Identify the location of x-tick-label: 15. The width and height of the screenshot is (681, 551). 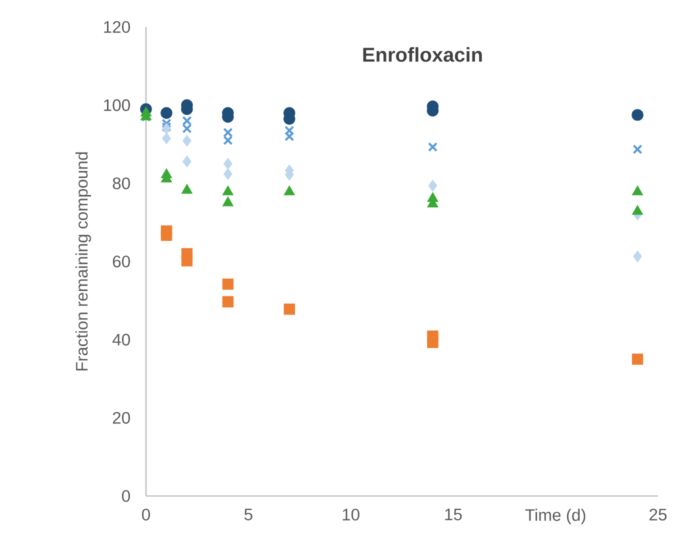
(453, 514).